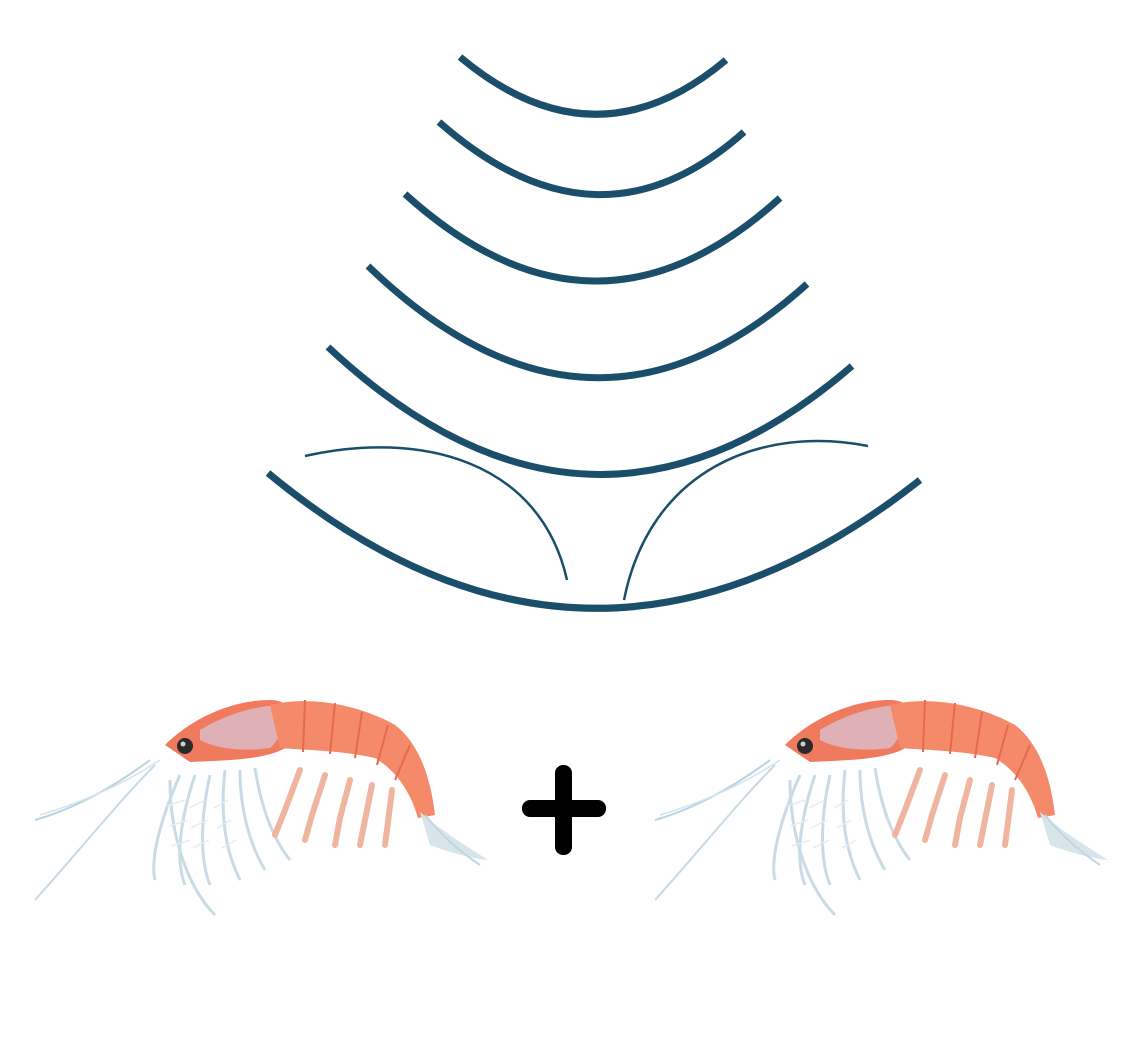 The width and height of the screenshot is (1143, 1039). I want to click on plus-sign, so click(564, 810).